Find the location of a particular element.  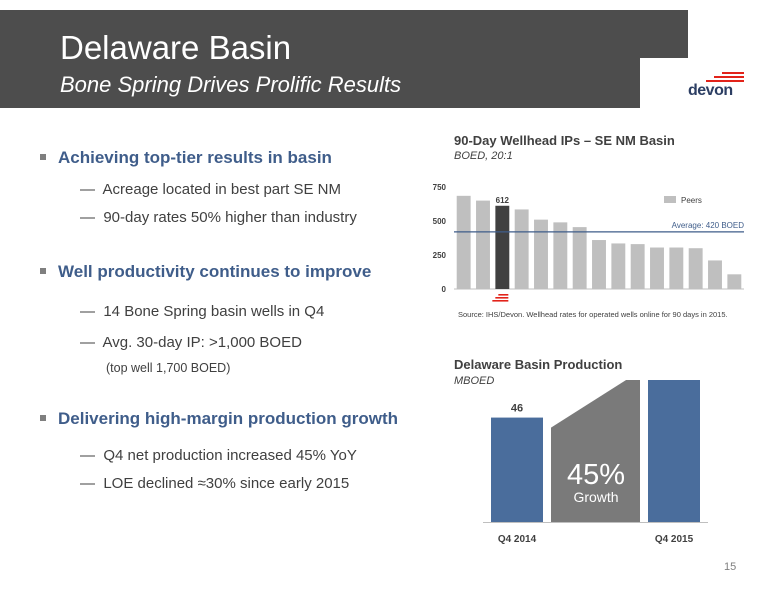

bullet-item: Delivering high-margin production growth is located at coordinates (219, 419).